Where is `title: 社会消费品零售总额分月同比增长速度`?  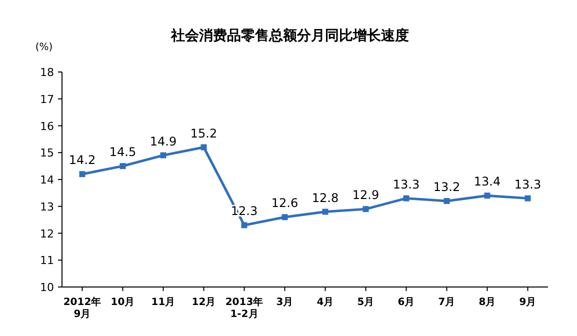 title: 社会消费品零售总额分月同比增长速度 is located at coordinates (290, 36).